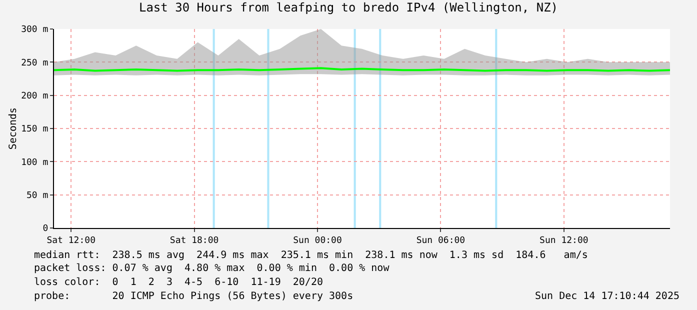 This screenshot has width=697, height=310. What do you see at coordinates (317, 241) in the screenshot?
I see `x-tick-label: Sun 00:00` at bounding box center [317, 241].